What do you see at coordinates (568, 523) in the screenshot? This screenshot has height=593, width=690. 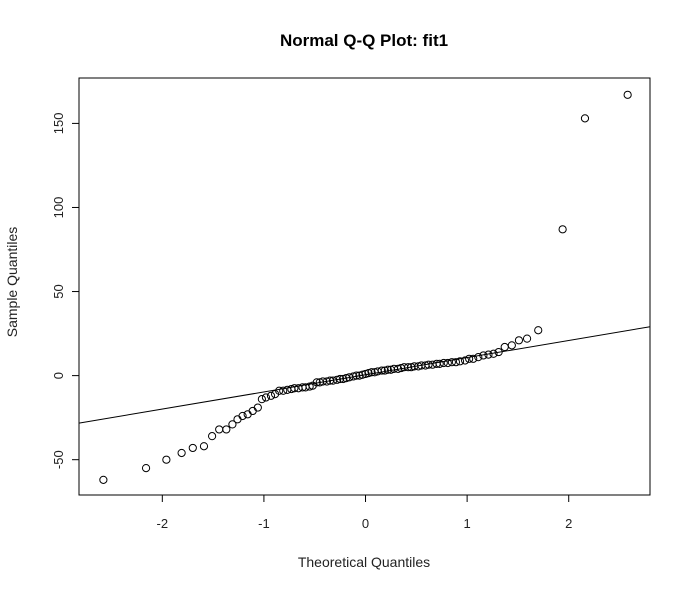 I see `x-tick-label: 2` at bounding box center [568, 523].